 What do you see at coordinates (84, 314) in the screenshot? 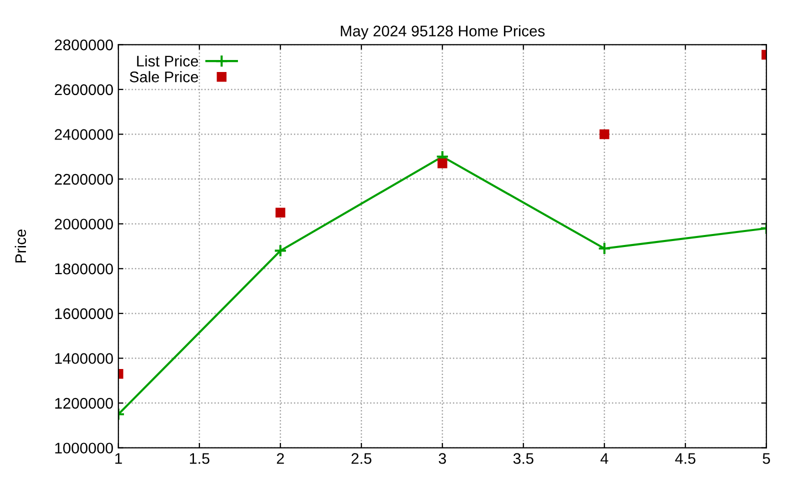
I see `y-tick-label: 1600000` at bounding box center [84, 314].